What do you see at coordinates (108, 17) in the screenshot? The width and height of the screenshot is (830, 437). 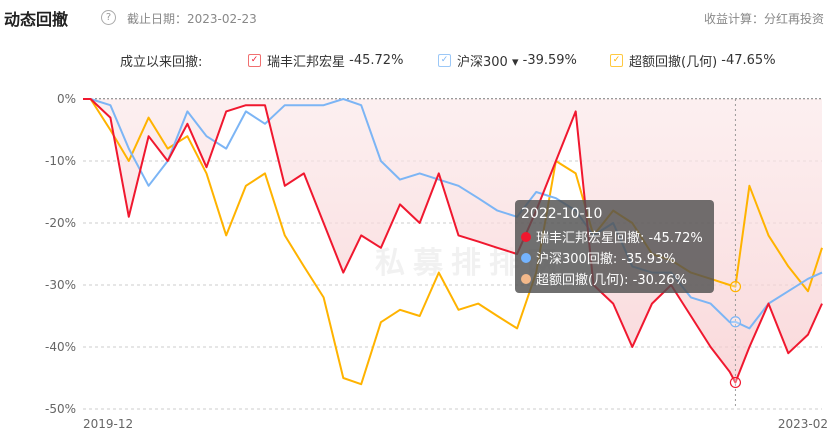 I see `help-icon: ?` at bounding box center [108, 17].